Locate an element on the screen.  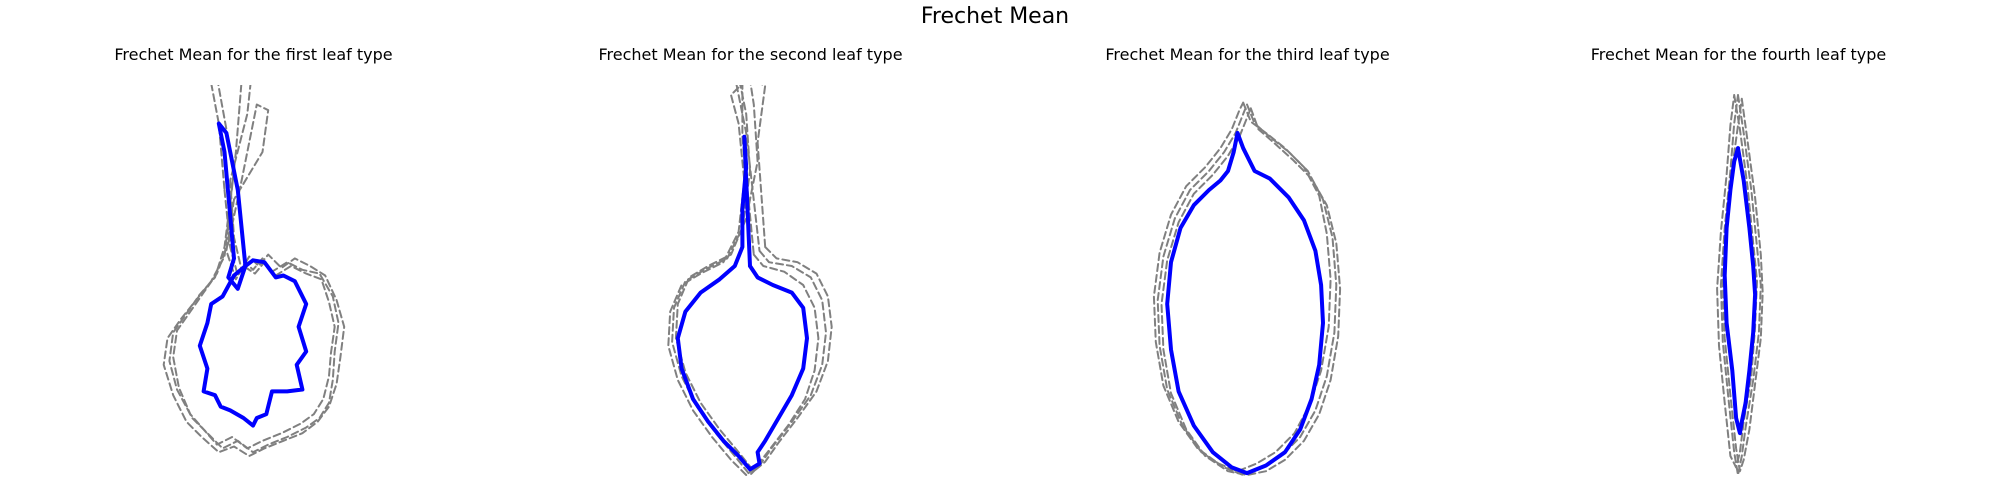
subplot-3-plot is located at coordinates (1247, 288).